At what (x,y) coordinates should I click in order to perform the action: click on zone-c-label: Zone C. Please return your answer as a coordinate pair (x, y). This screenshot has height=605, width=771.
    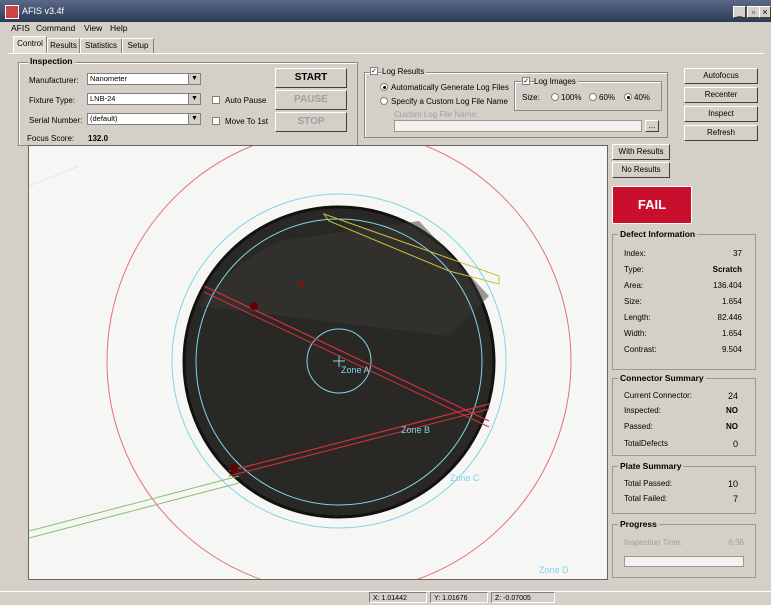
    Looking at the image, I should click on (465, 478).